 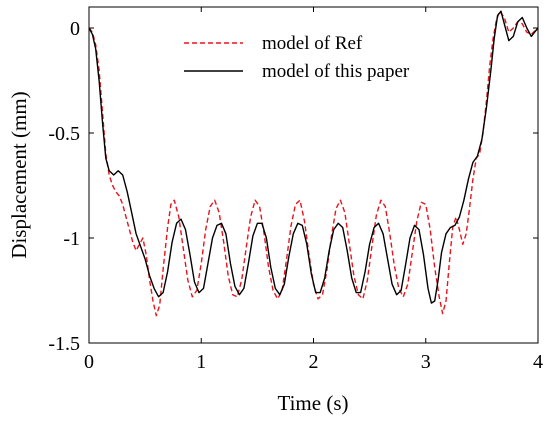 What do you see at coordinates (89, 362) in the screenshot?
I see `x-tick-label: 0` at bounding box center [89, 362].